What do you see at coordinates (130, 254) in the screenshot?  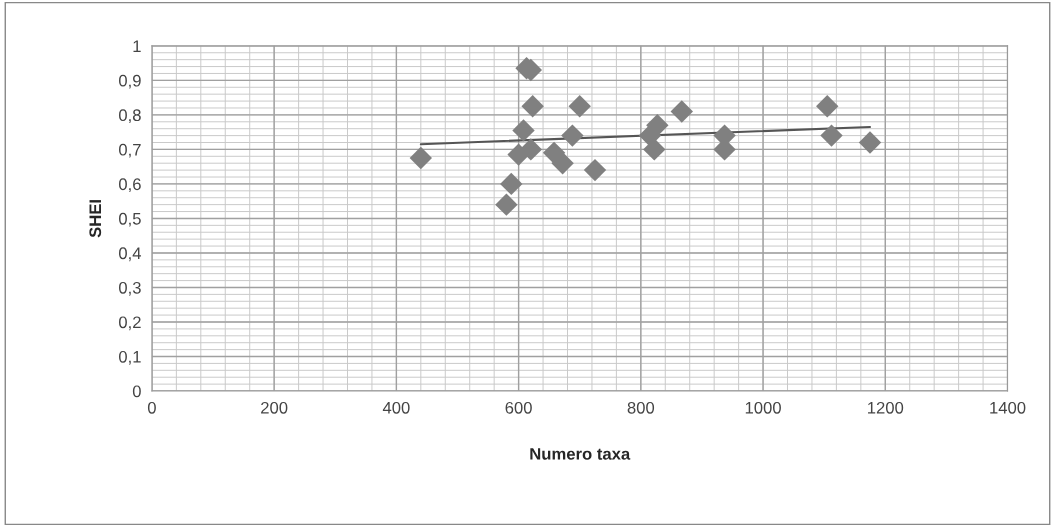 I see `y-tick-label: 0,4` at bounding box center [130, 254].